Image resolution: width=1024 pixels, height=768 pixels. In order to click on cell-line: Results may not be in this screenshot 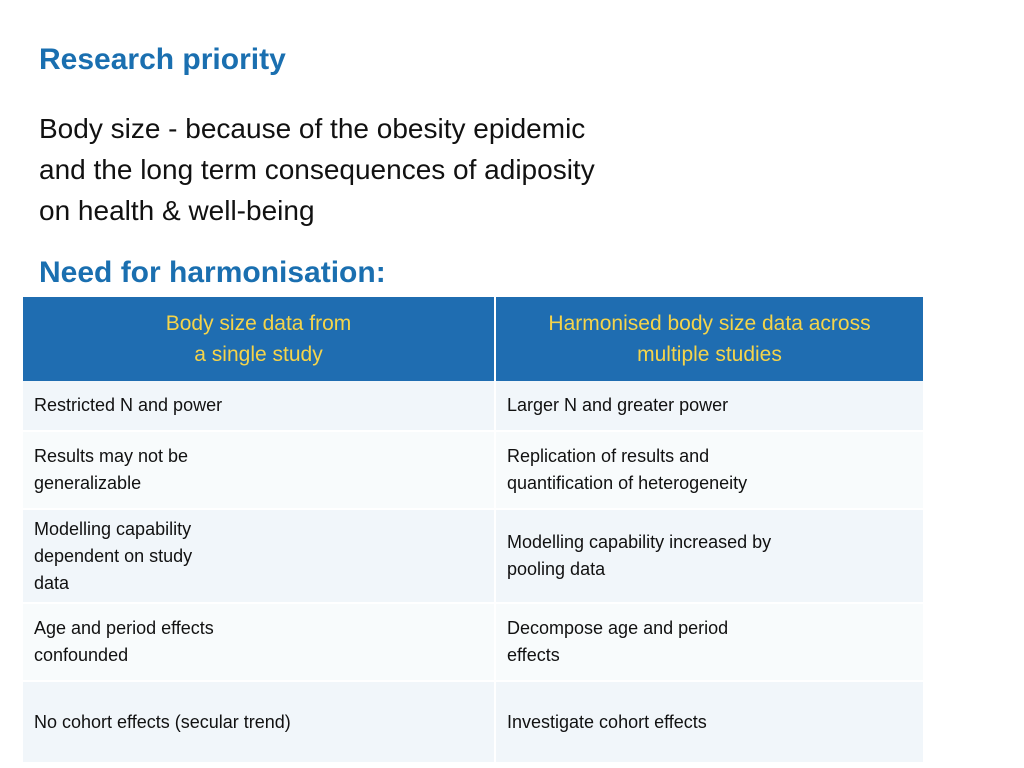, I will do `click(111, 456)`.